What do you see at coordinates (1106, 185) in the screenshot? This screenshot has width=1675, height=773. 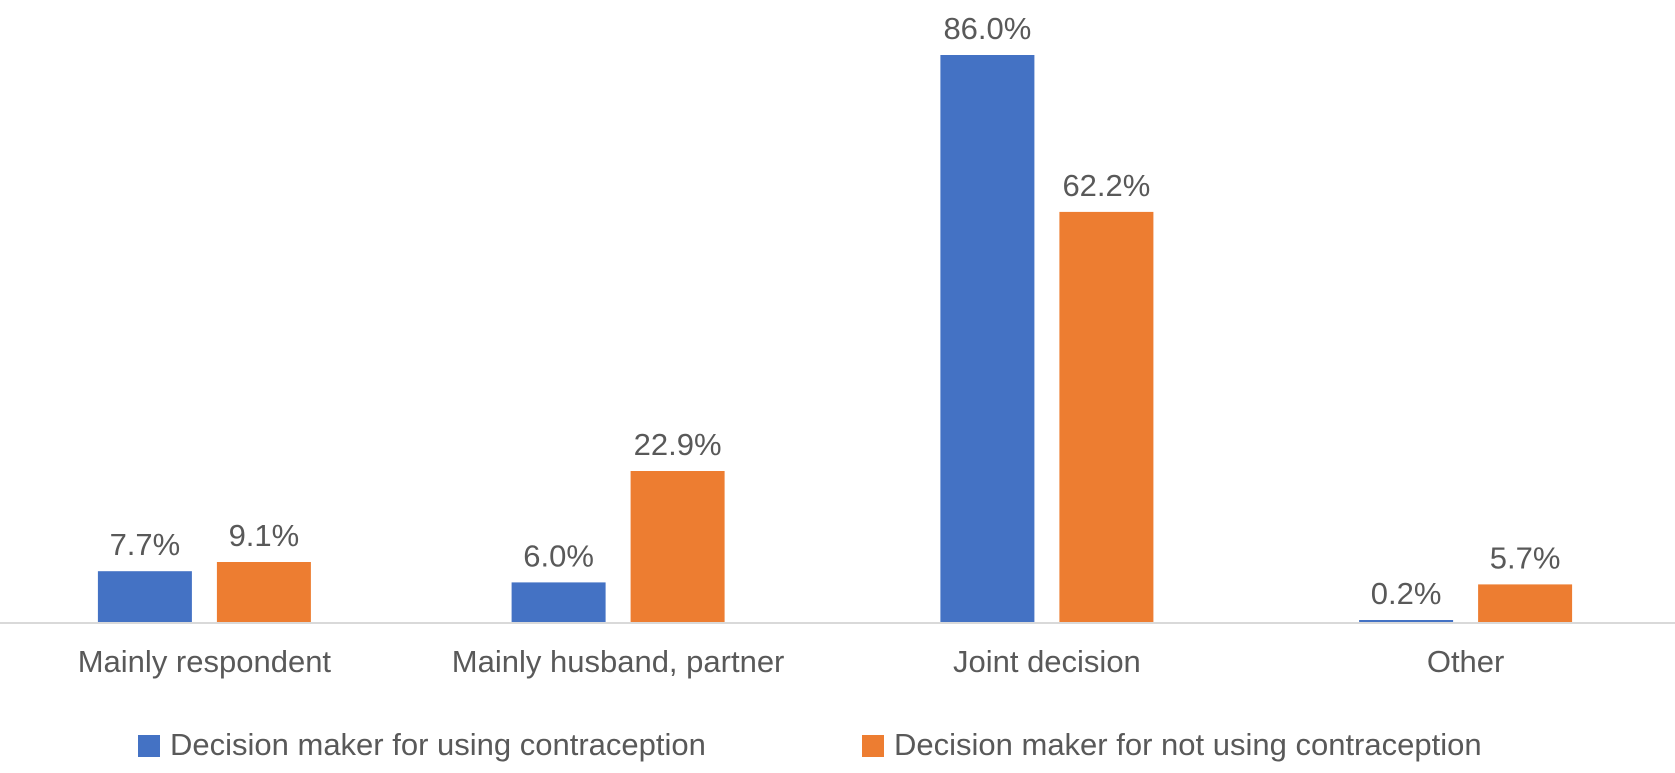 I see `data-label-1-2: 62.2%` at bounding box center [1106, 185].